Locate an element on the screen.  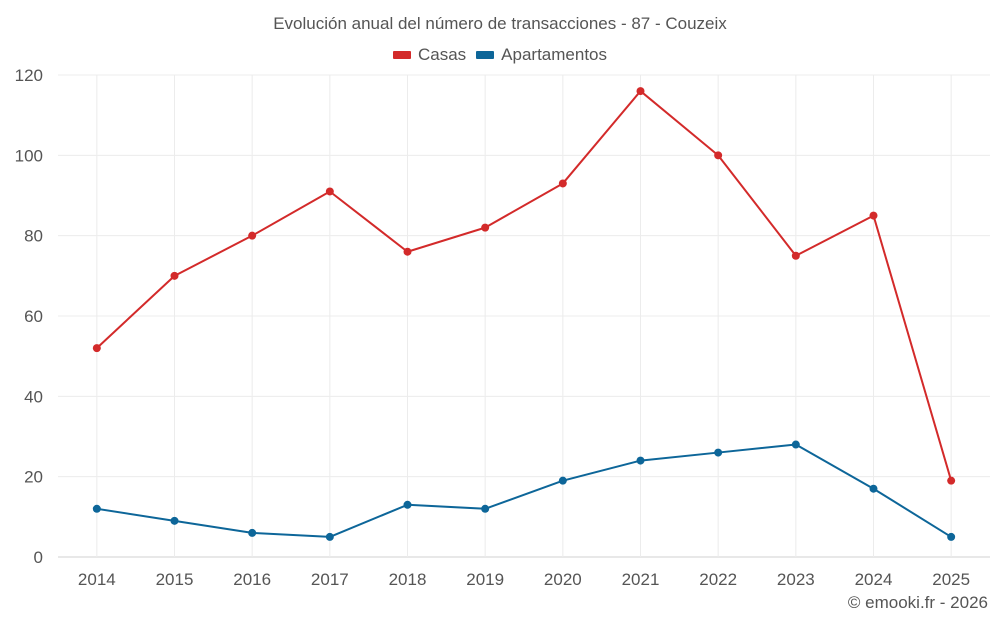
x-tick-label-2017: 2017 is located at coordinates (330, 579).